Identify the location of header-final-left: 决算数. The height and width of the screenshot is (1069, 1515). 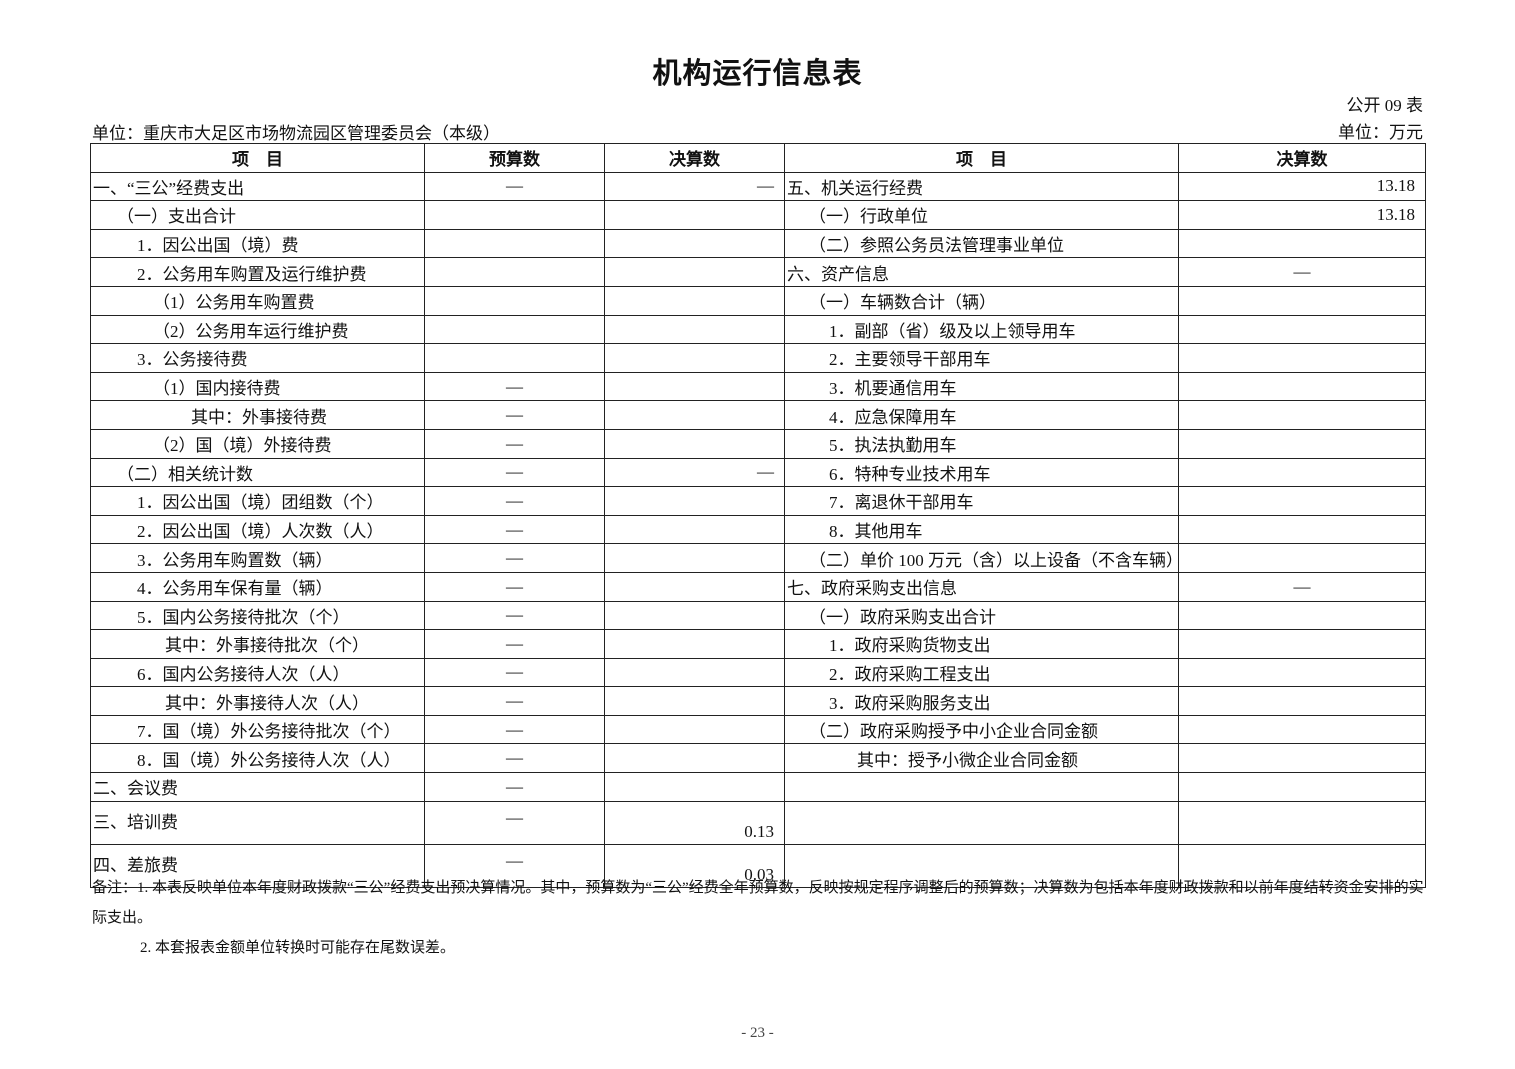
(694, 158).